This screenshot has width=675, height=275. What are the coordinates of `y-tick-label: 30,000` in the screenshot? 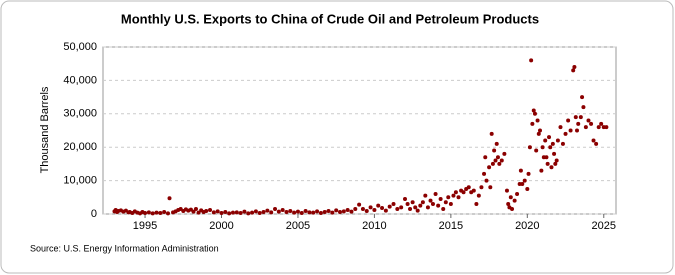 It's located at (80, 114).